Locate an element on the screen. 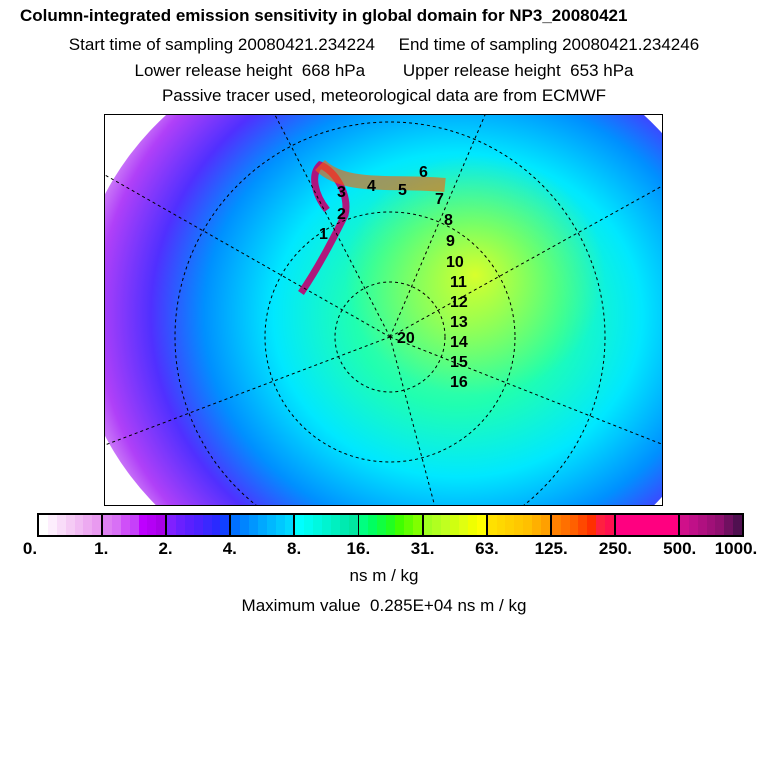 The width and height of the screenshot is (768, 768). trajectory-label: 13 is located at coordinates (459, 322).